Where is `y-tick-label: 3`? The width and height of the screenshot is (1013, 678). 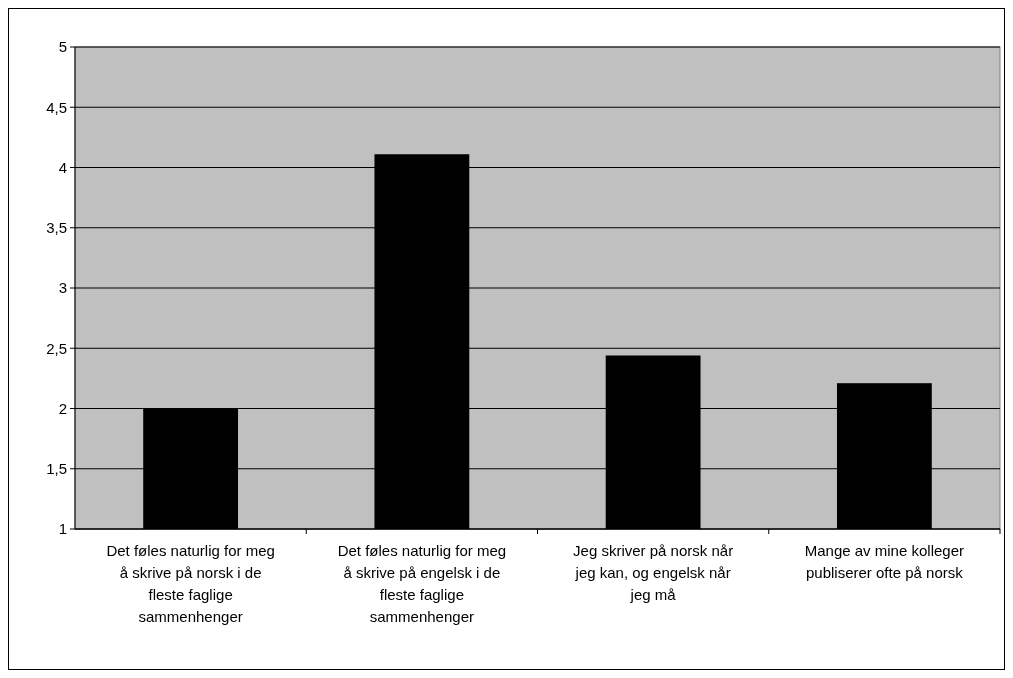
y-tick-label: 3 is located at coordinates (62, 288).